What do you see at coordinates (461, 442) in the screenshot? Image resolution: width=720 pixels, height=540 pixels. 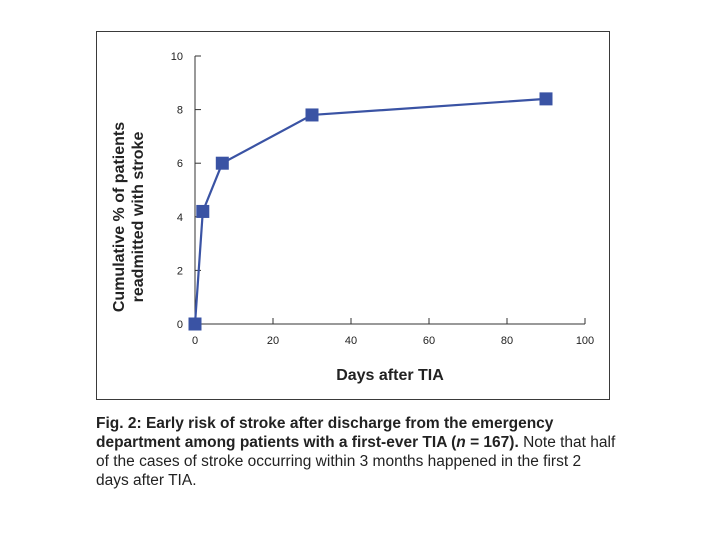 I see `caption-n-symbol: n` at bounding box center [461, 442].